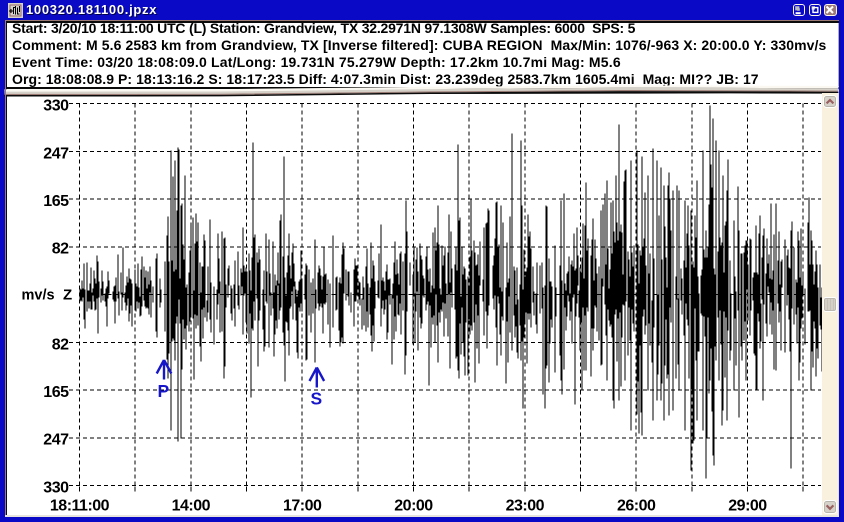  What do you see at coordinates (301, 505) in the screenshot?
I see `svg-text: 17:00` at bounding box center [301, 505].